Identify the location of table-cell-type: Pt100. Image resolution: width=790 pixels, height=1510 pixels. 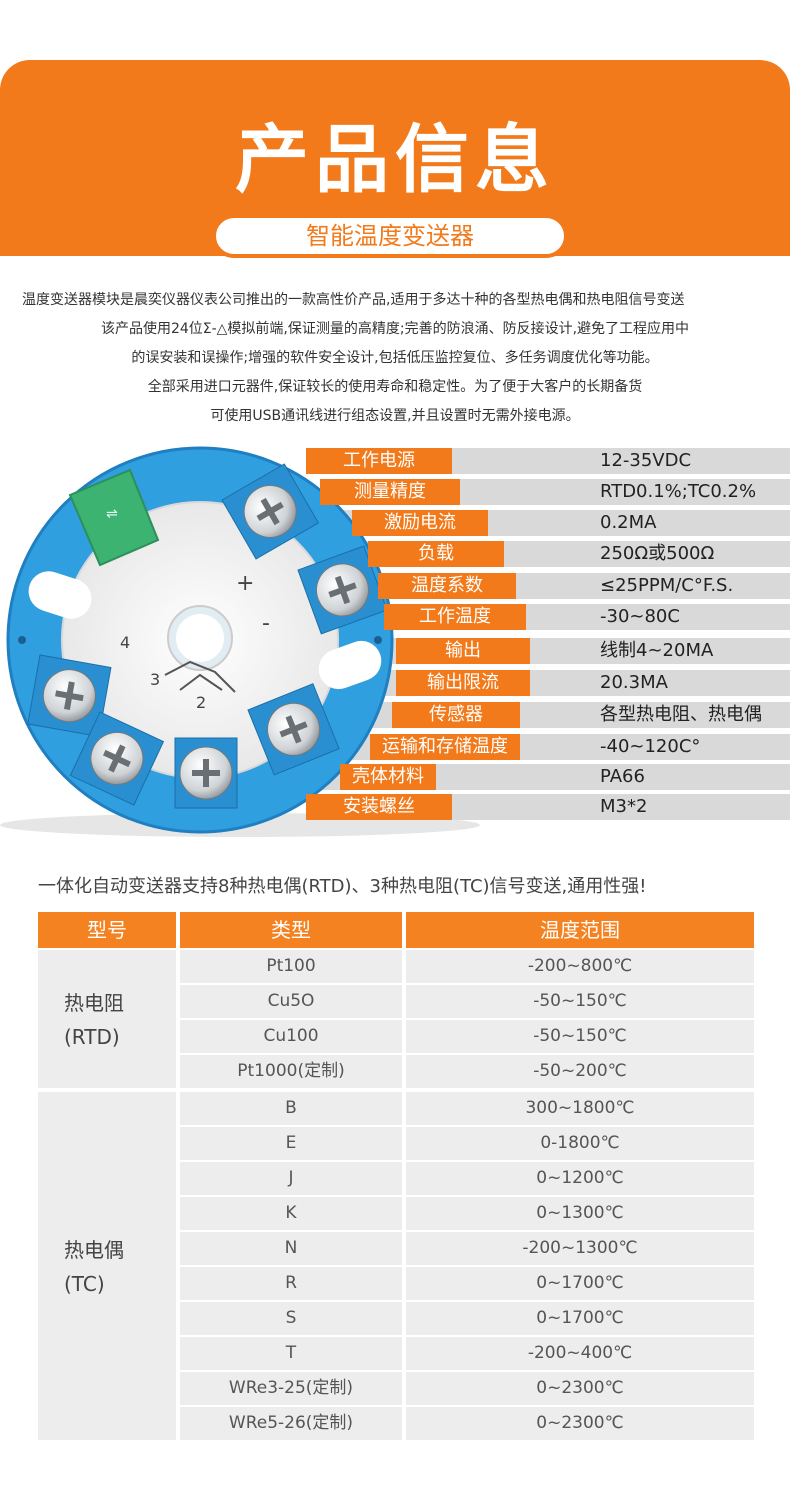
(291, 966).